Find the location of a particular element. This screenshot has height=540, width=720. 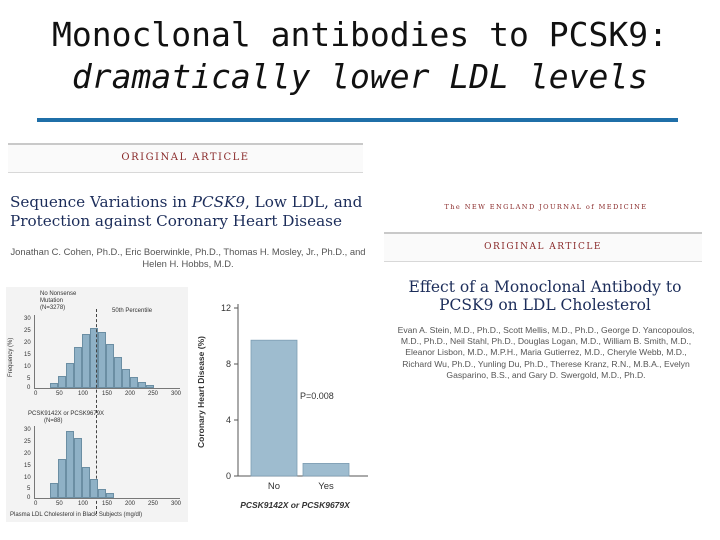

panel-top-label-2: Mutation is located at coordinates (52, 301).